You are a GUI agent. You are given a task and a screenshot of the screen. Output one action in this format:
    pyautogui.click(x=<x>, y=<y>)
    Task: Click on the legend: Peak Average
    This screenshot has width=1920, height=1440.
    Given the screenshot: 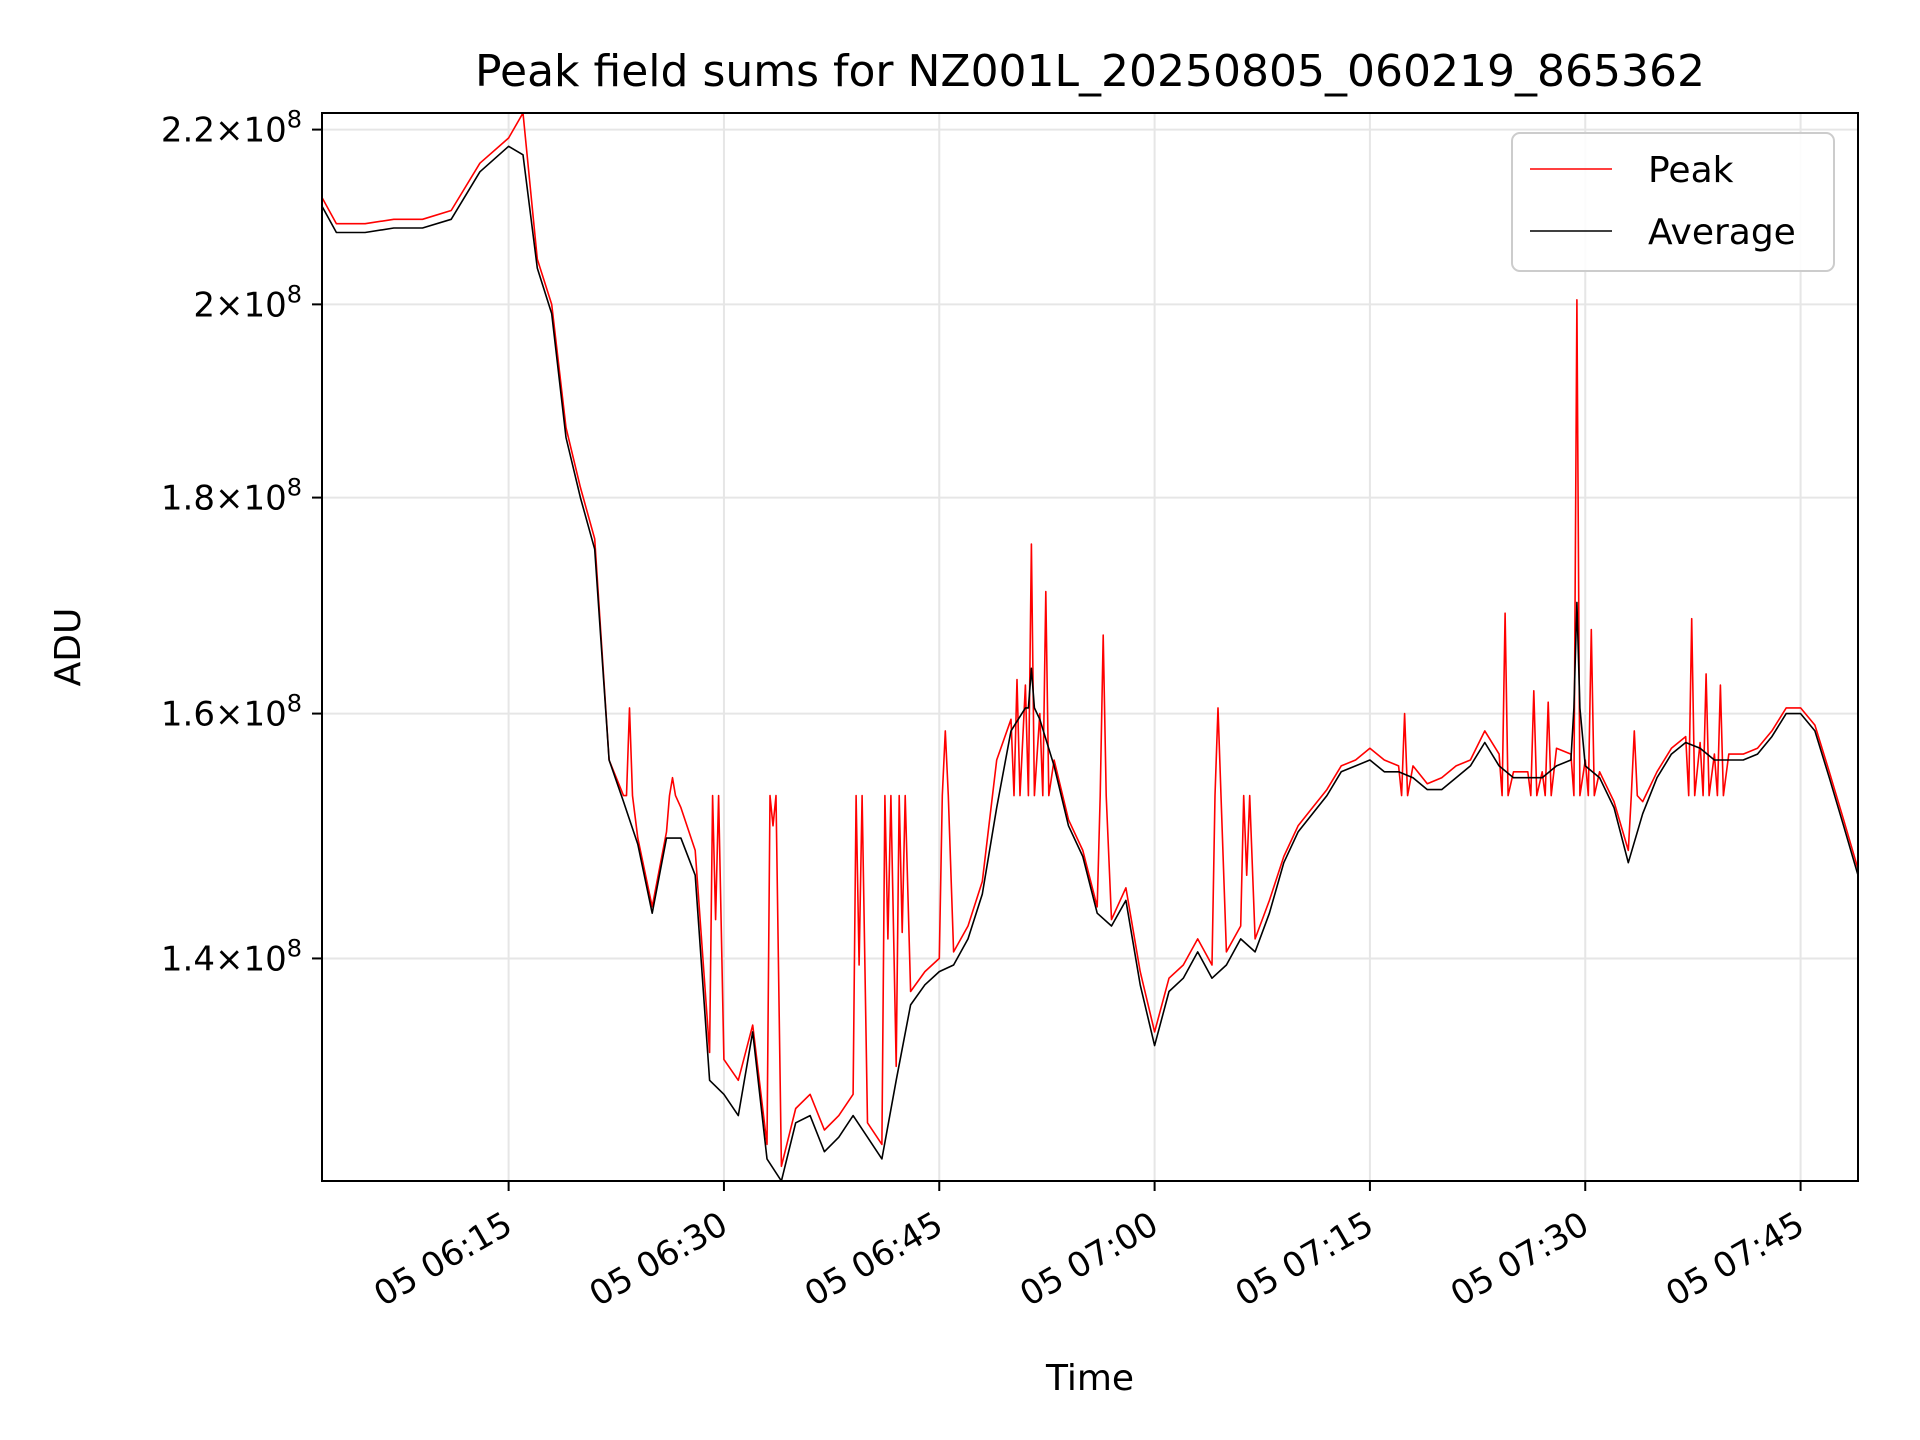 What is the action you would take?
    pyautogui.click(x=1673, y=202)
    